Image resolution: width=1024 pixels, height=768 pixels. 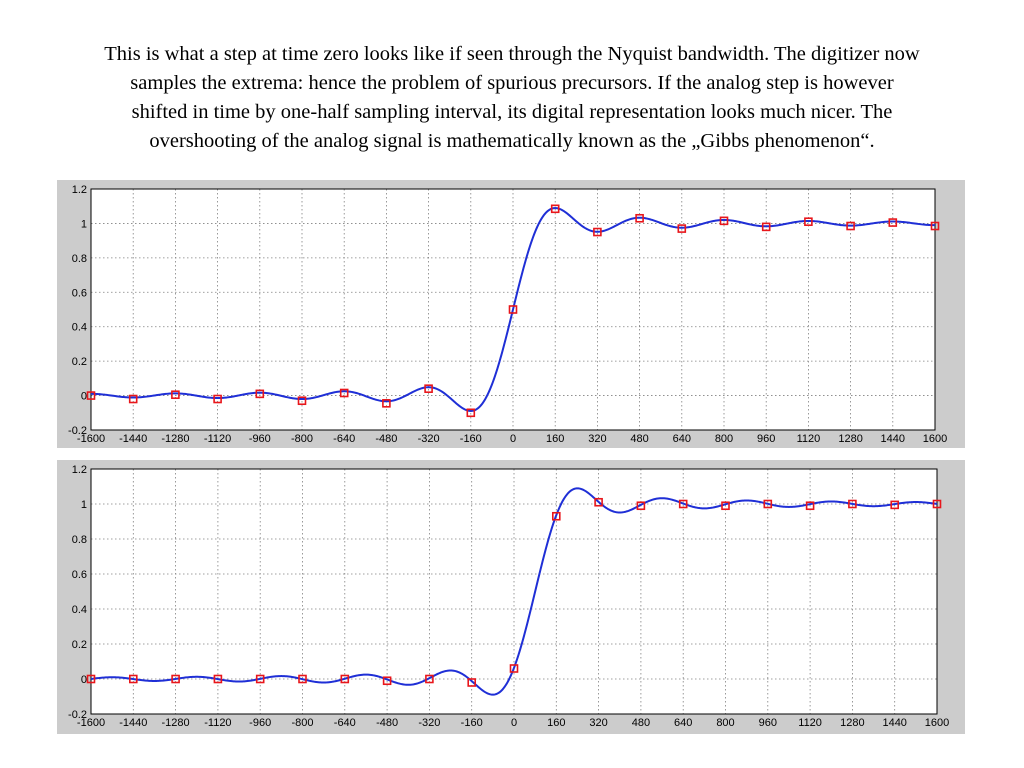 I want to click on y-tick-label: 0.8, so click(x=79, y=540).